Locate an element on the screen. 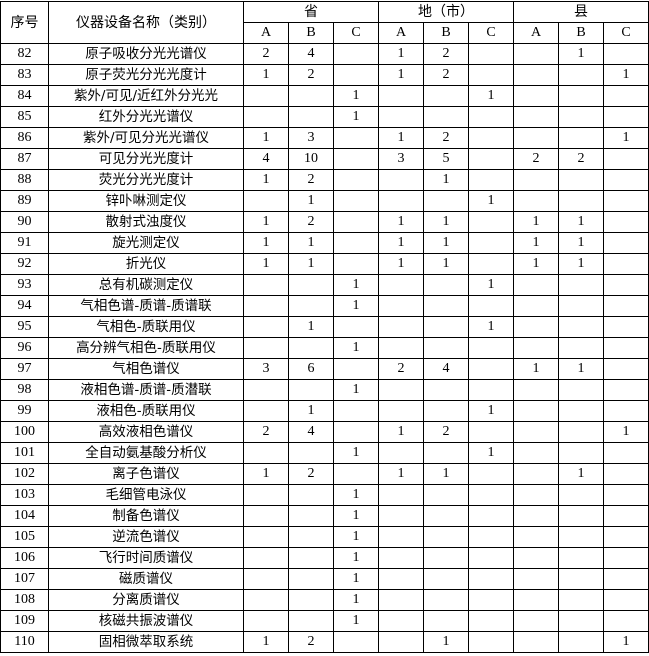  table-row: 92 折光仪 1 1 1 1 1 1 is located at coordinates (324, 264).